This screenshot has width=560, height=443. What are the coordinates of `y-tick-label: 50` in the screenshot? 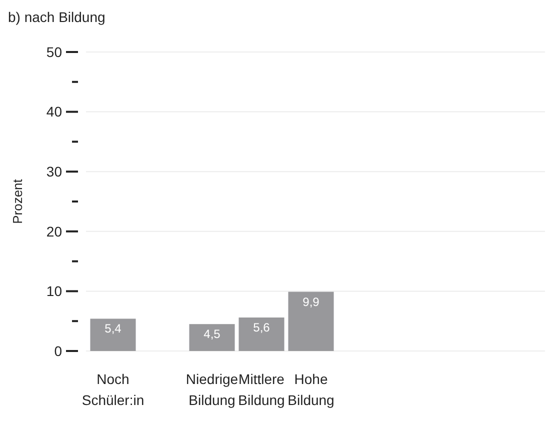 It's located at (54, 52).